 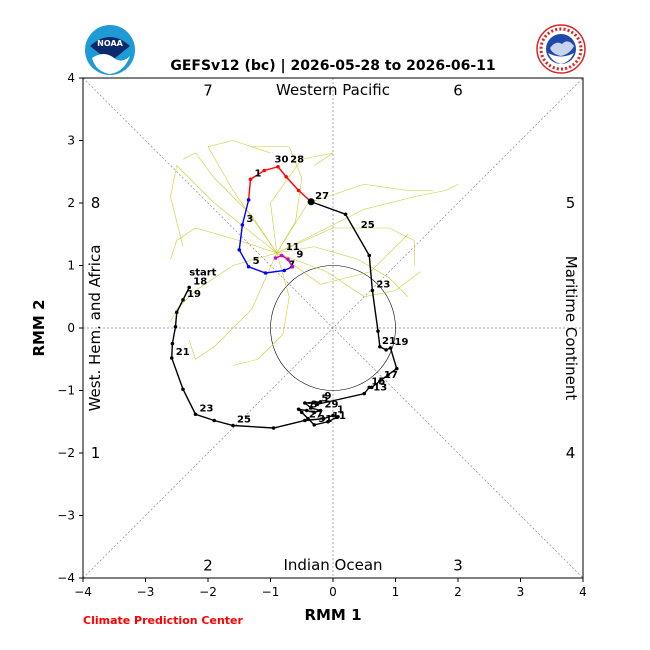 What do you see at coordinates (249, 219) in the screenshot?
I see `forecast-blue-day-label: 3` at bounding box center [249, 219].